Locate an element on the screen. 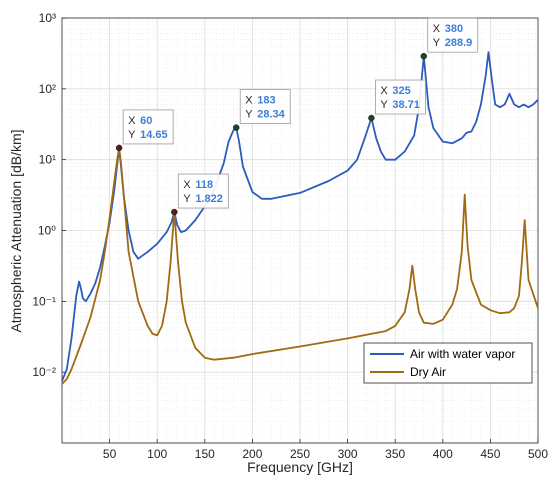  legend-box is located at coordinates (448, 363).